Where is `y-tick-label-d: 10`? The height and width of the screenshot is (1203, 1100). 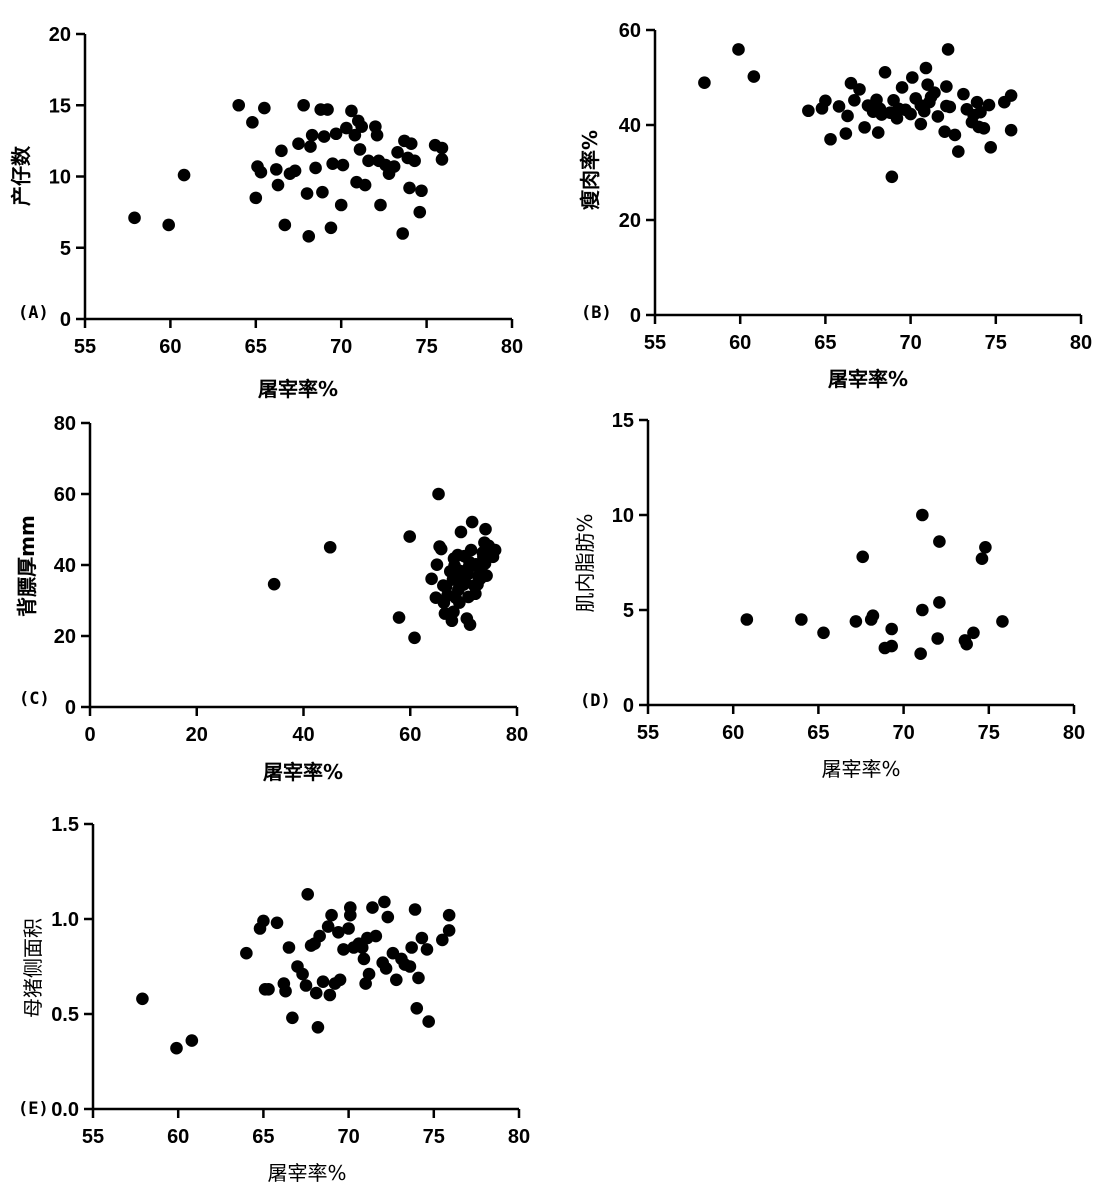
y-tick-label-d: 10 is located at coordinates (623, 516).